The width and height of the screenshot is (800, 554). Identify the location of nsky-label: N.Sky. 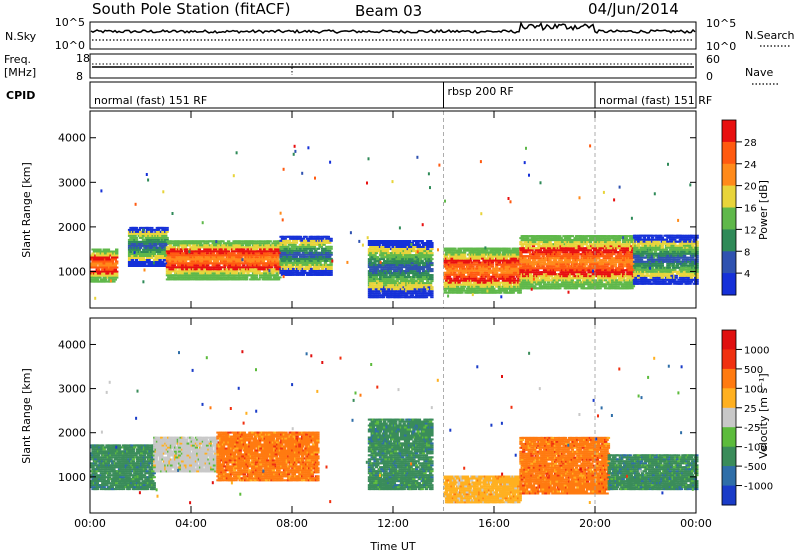
(21, 36).